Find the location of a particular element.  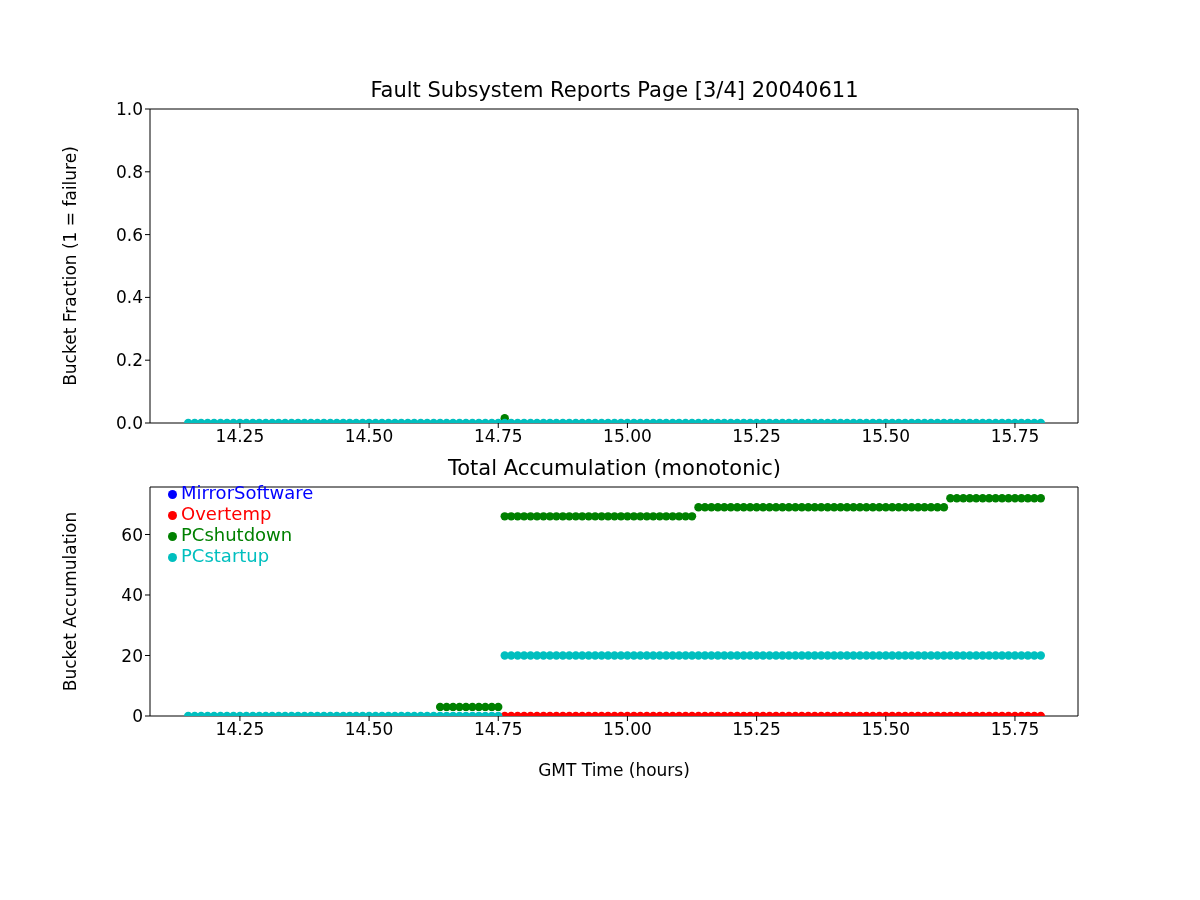

y-tick-label: 0.0 is located at coordinates (129, 423).